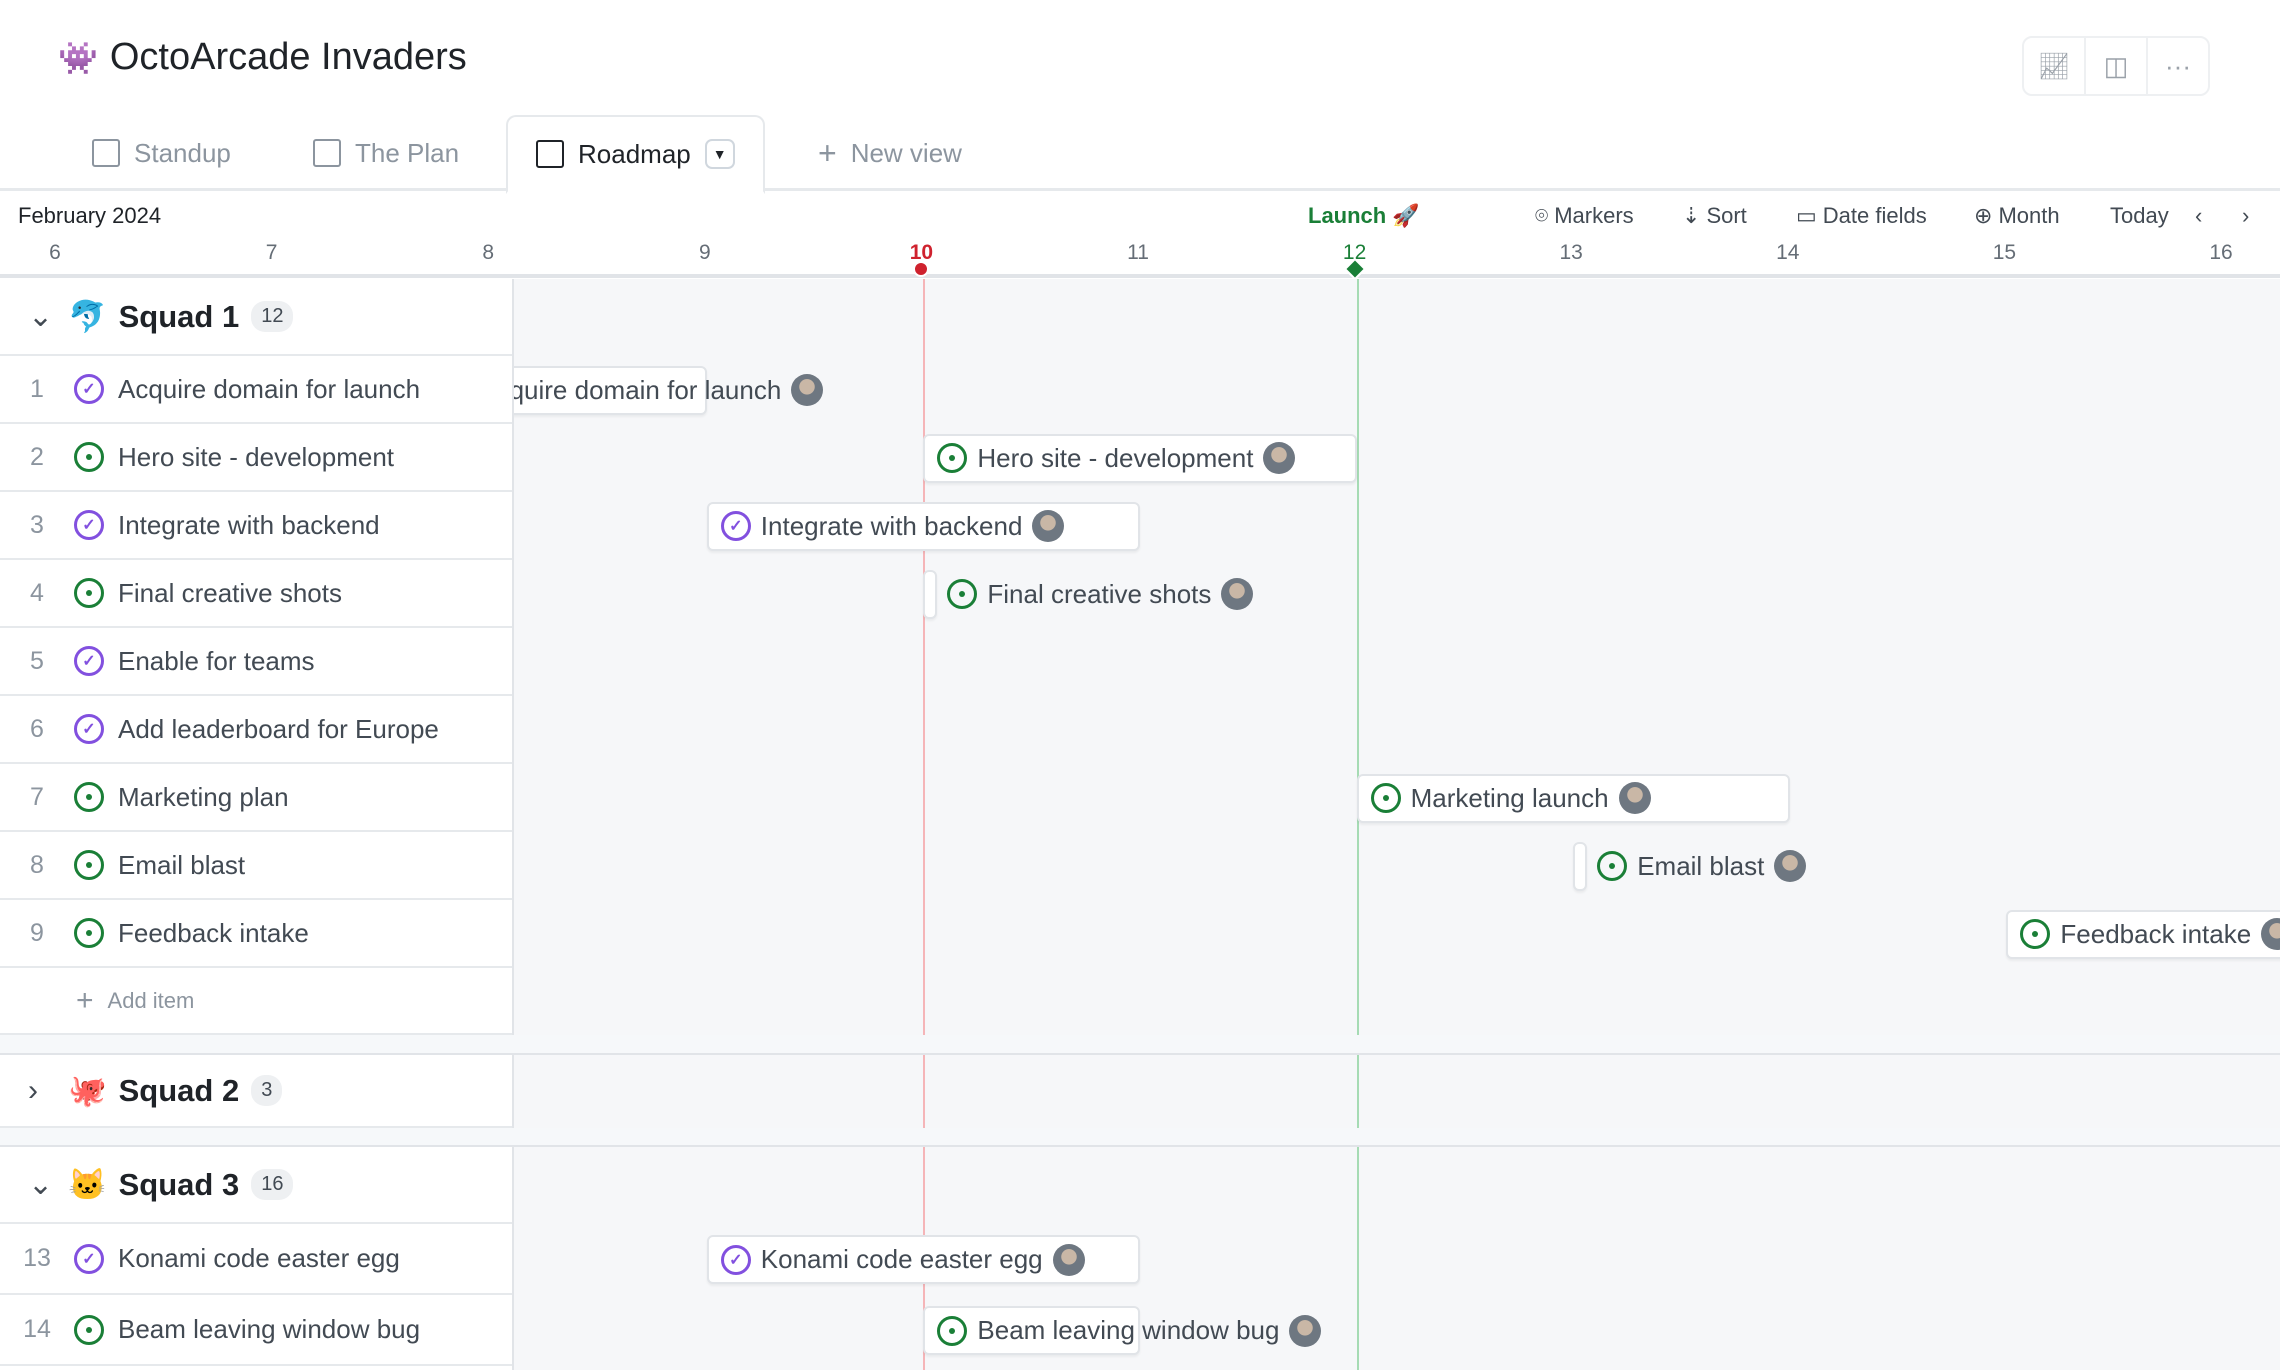  I want to click on row-number: 4, so click(37, 592).